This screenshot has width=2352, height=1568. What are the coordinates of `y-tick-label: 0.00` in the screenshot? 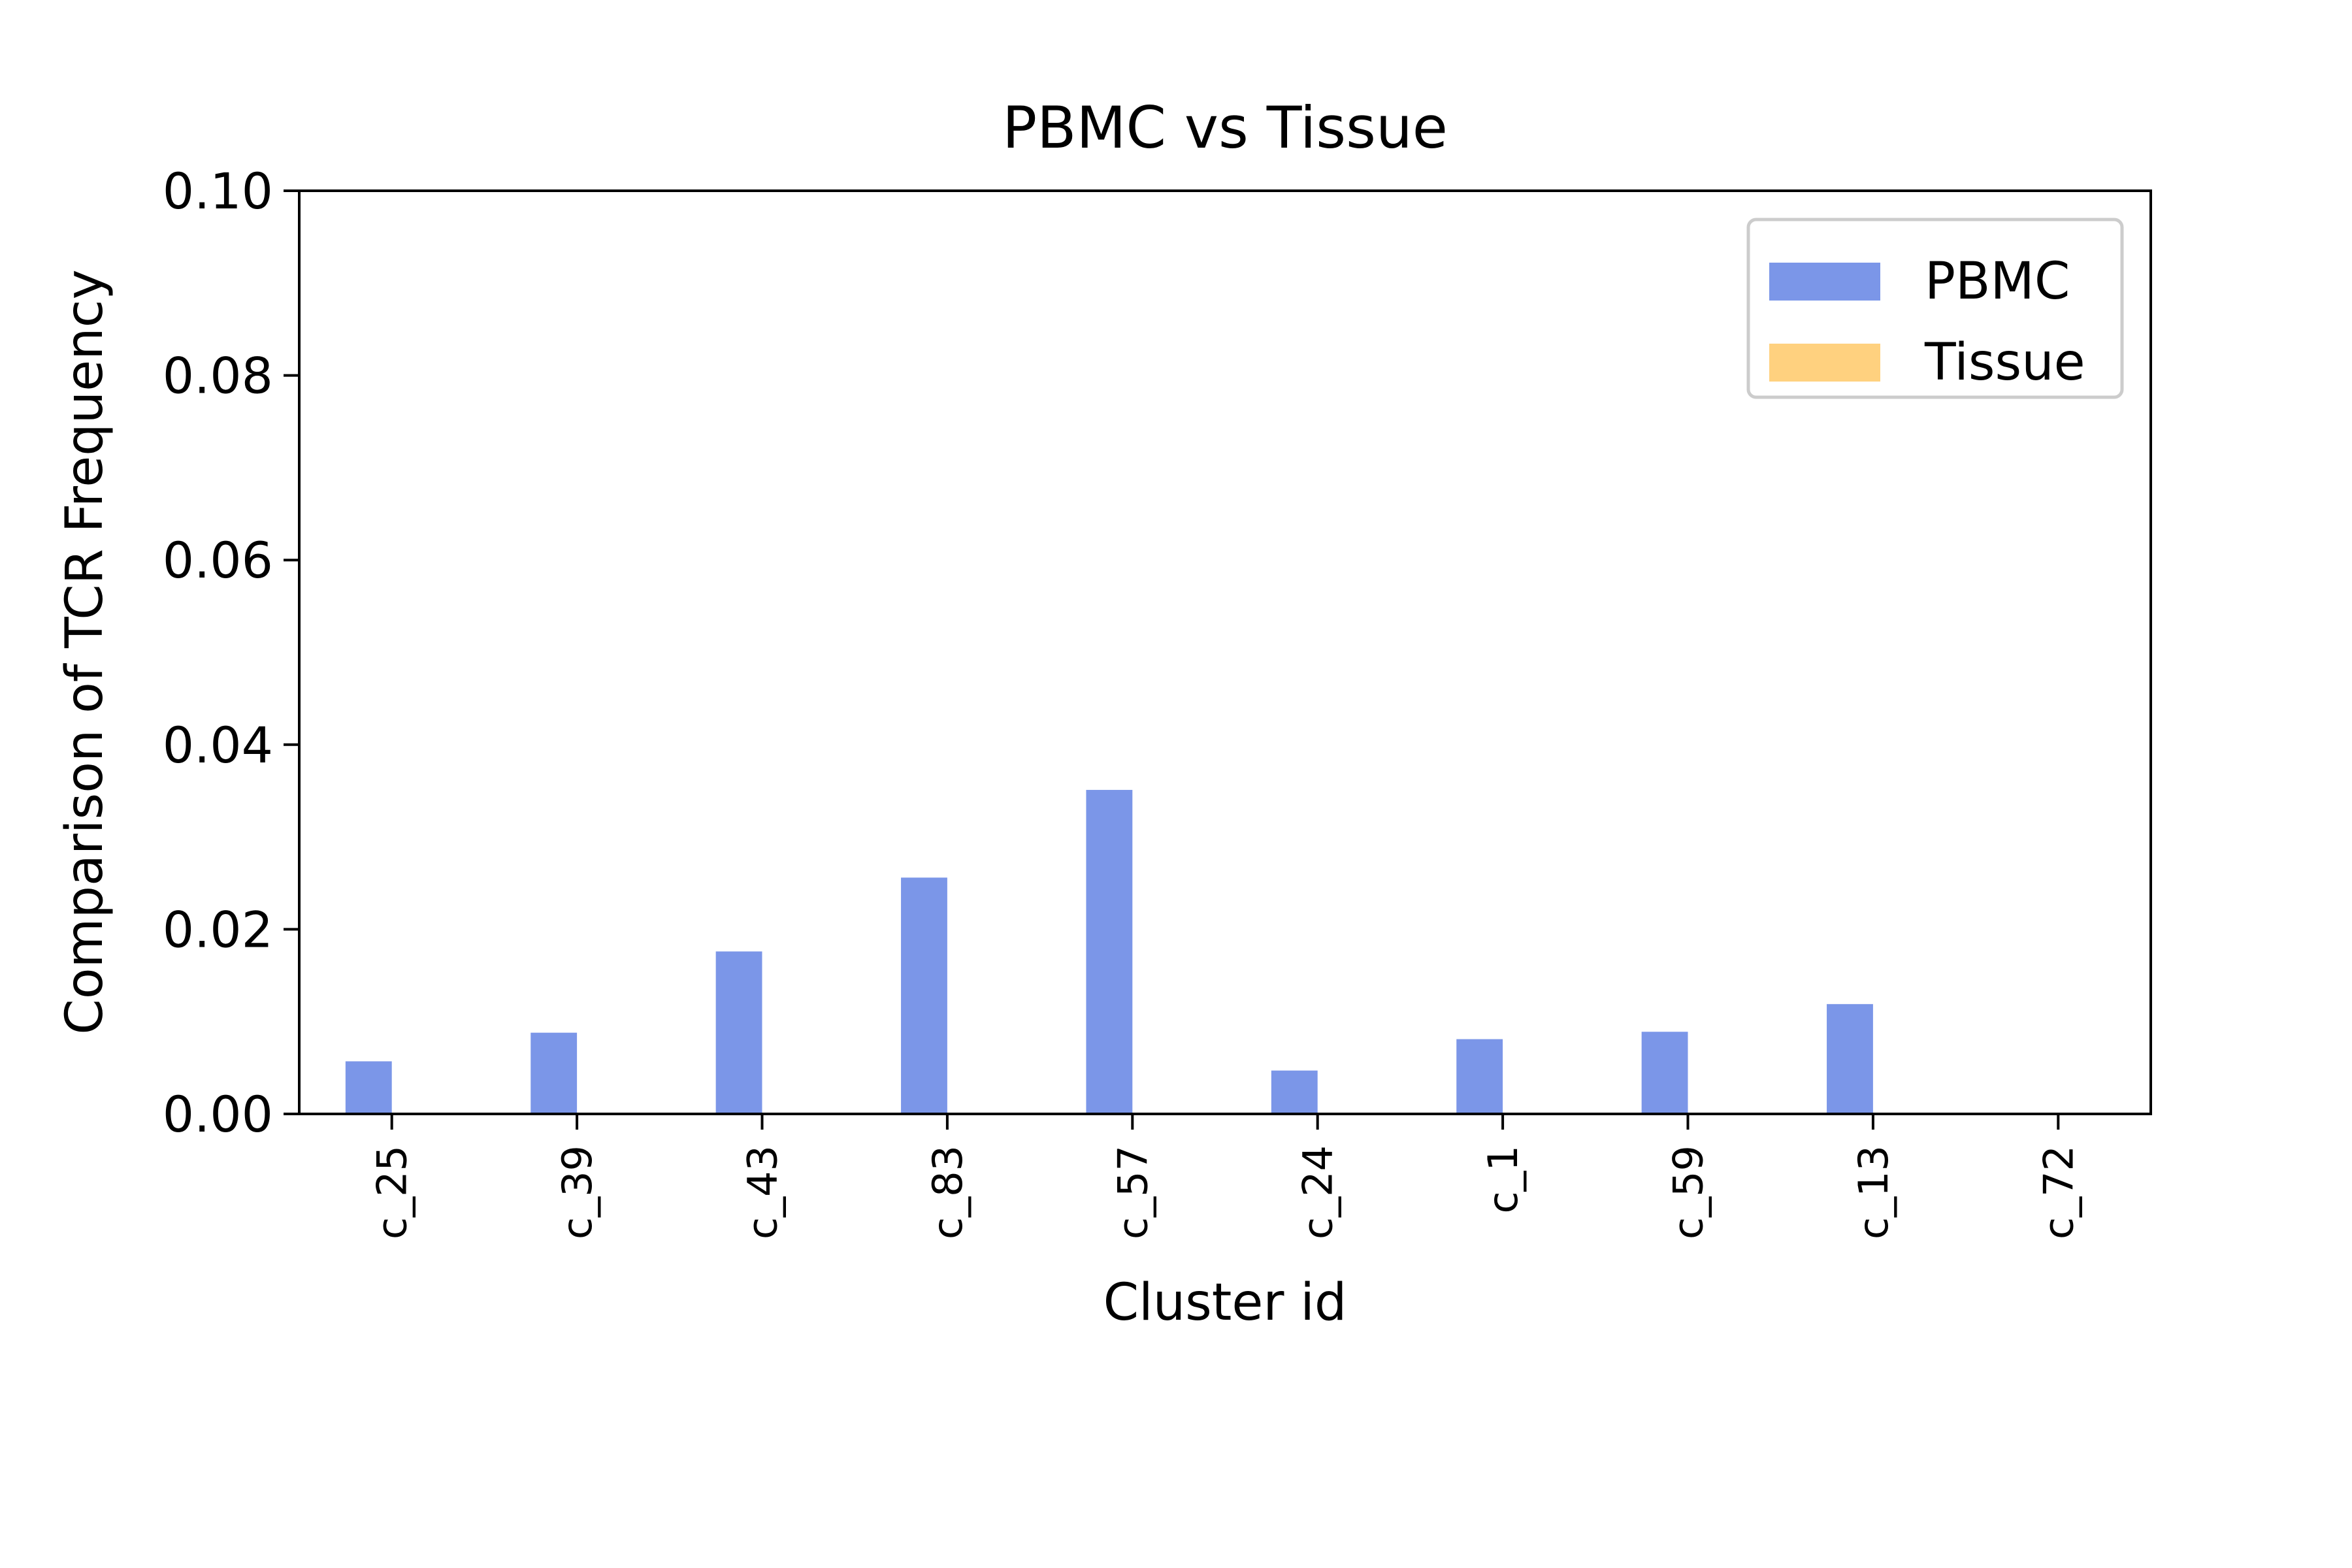 It's located at (218, 1114).